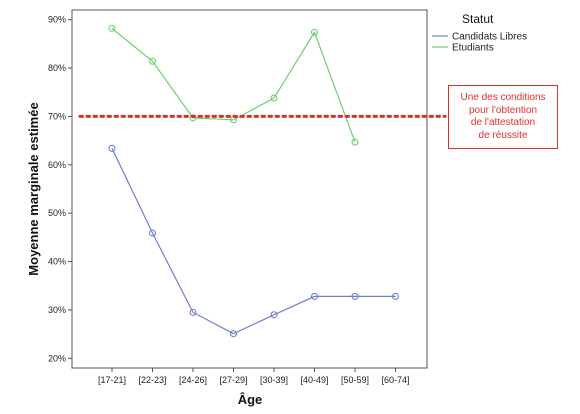  I want to click on legend-label: Etudiants, so click(473, 48).